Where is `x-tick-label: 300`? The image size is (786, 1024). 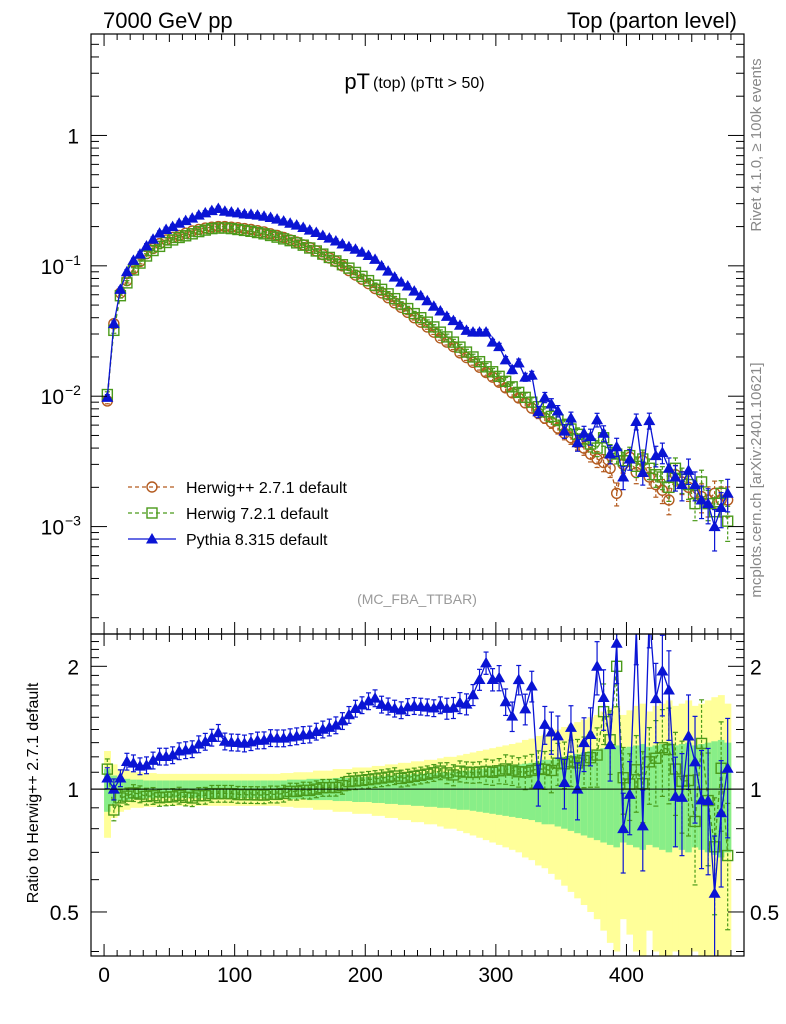
x-tick-label: 300 is located at coordinates (495, 975).